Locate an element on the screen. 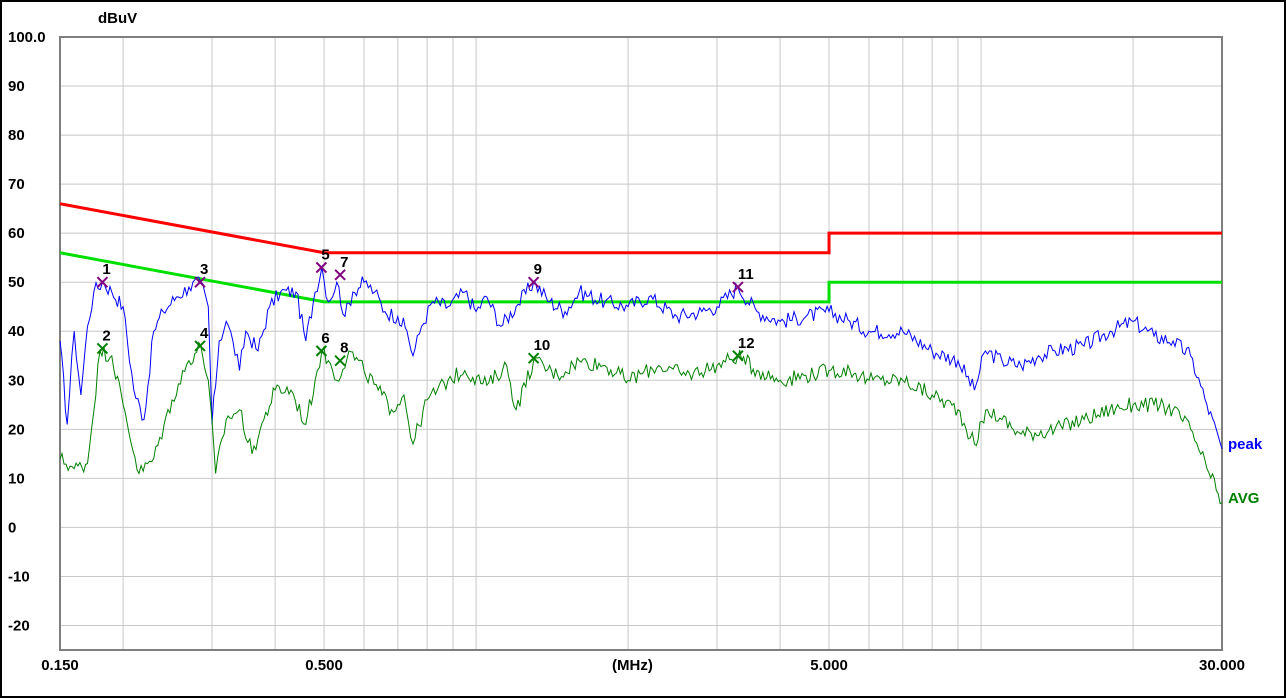  marker: 5 is located at coordinates (322, 260).